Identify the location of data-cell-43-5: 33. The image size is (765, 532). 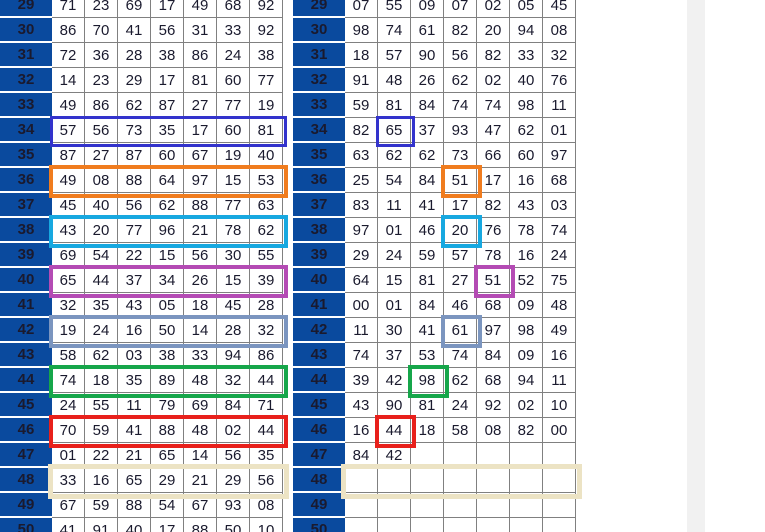
(200, 355).